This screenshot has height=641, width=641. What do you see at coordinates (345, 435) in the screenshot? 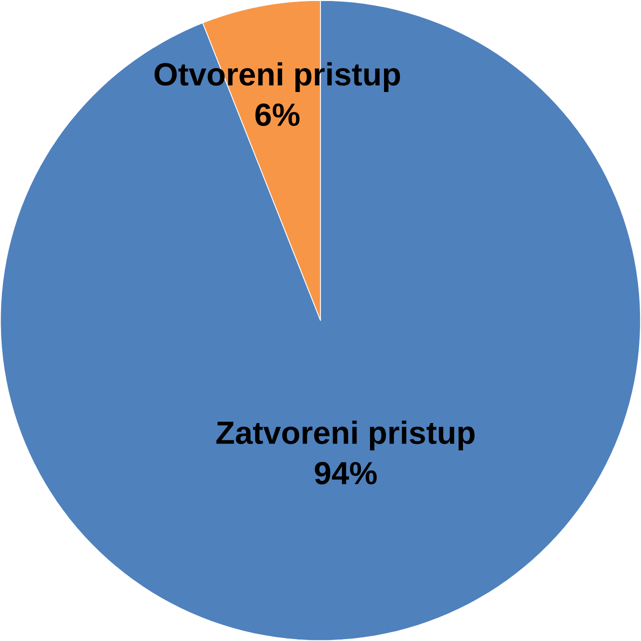
I see `slice-label: Zatvoreni pristup` at bounding box center [345, 435].